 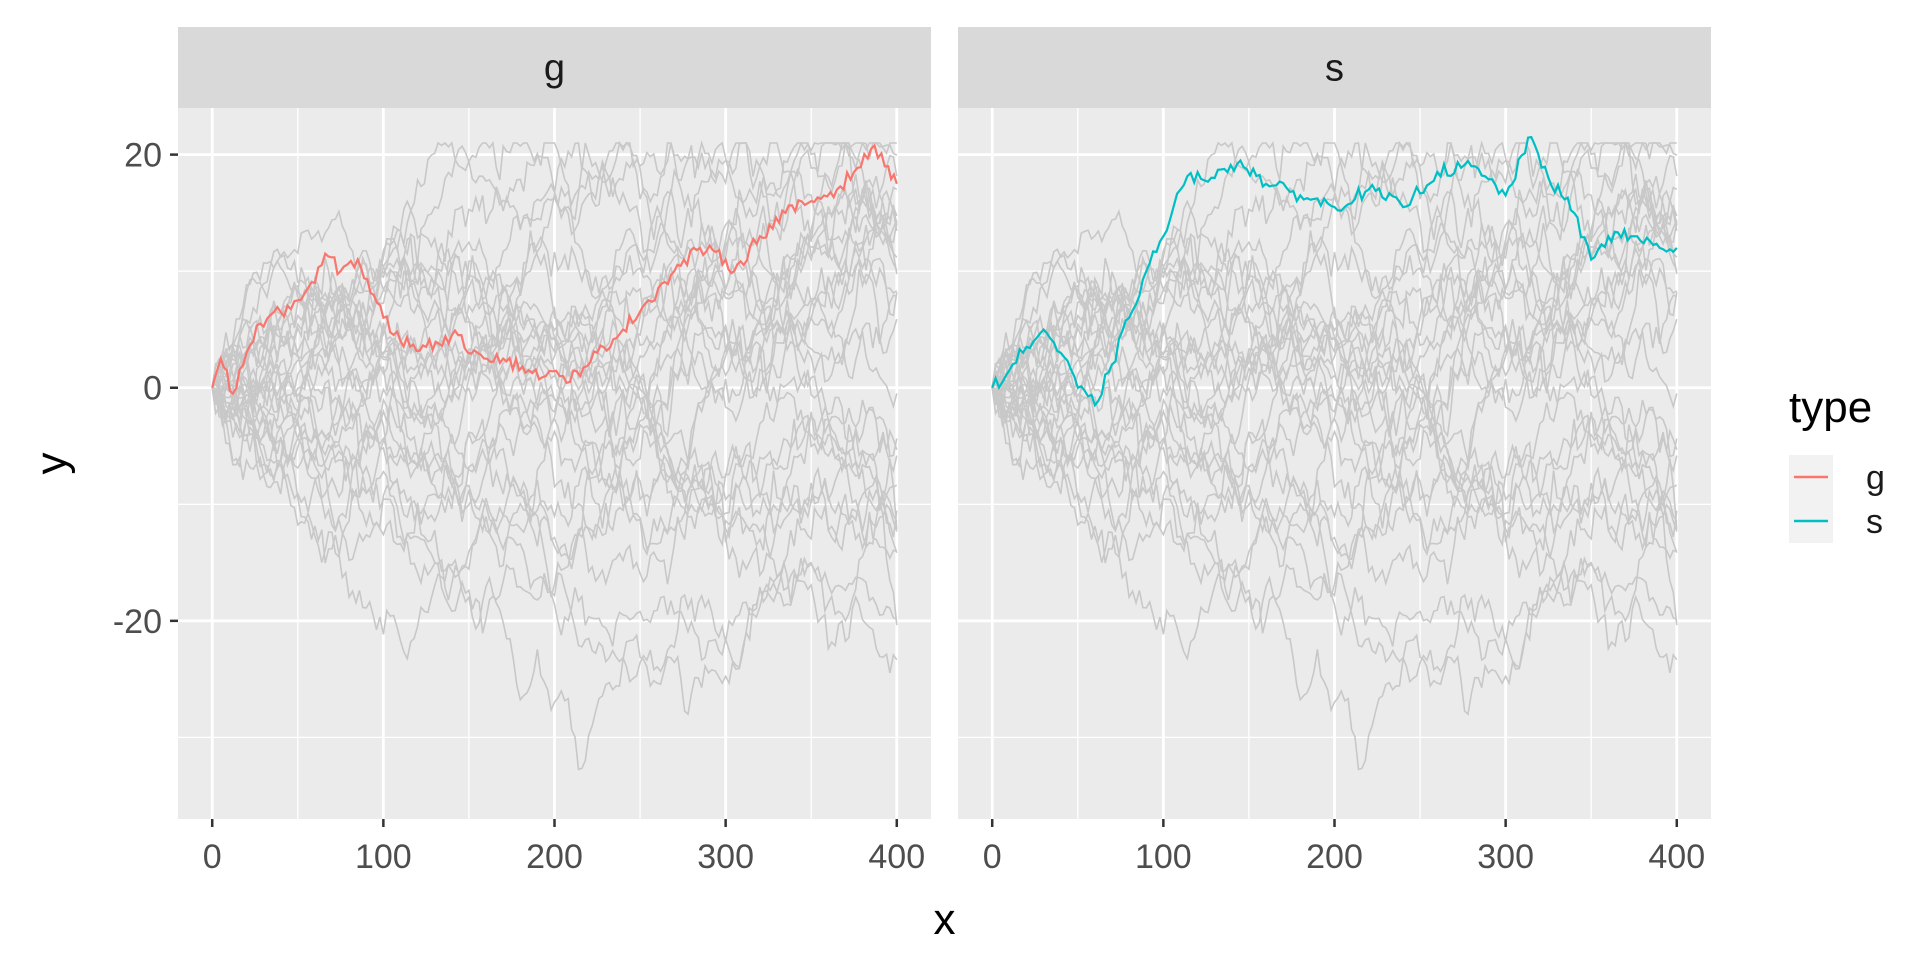 I want to click on series-line-s, so click(x=1334, y=271).